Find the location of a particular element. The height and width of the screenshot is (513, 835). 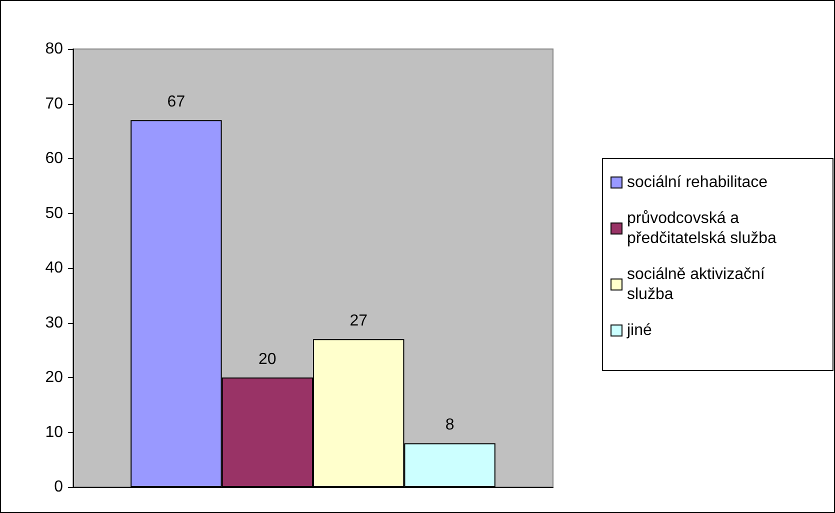

y-tick-label: 0 is located at coordinates (59, 487).